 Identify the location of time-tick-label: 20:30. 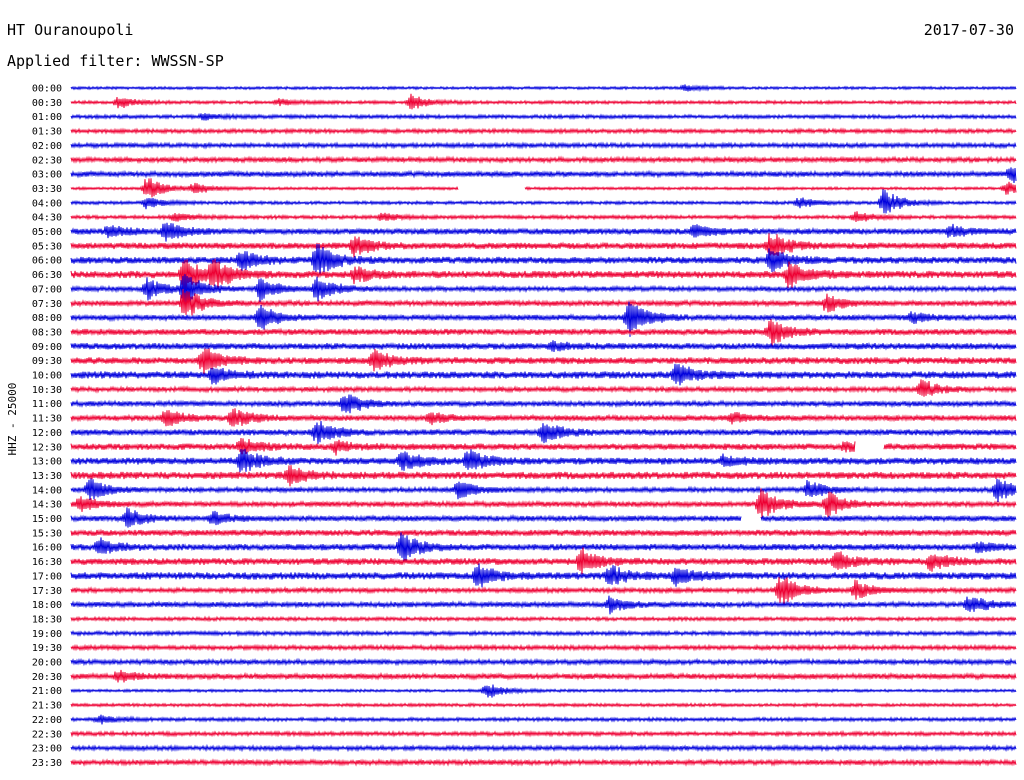
(47, 677).